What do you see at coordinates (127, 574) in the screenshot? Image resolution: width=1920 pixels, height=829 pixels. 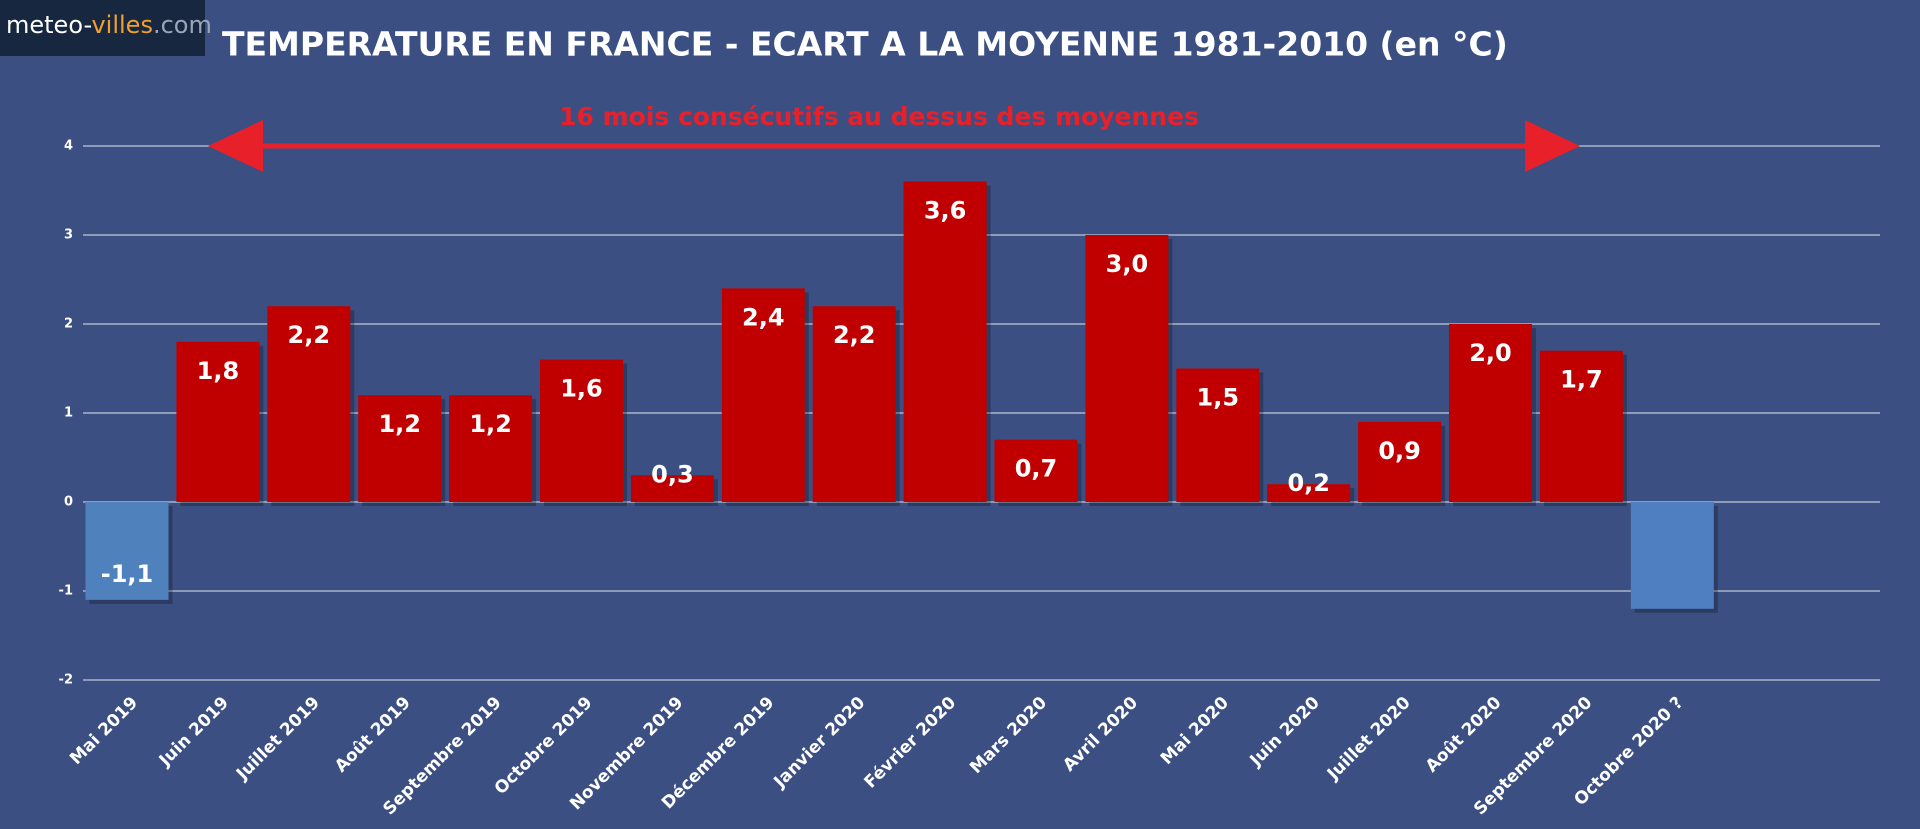 I see `data-label: -1,1` at bounding box center [127, 574].